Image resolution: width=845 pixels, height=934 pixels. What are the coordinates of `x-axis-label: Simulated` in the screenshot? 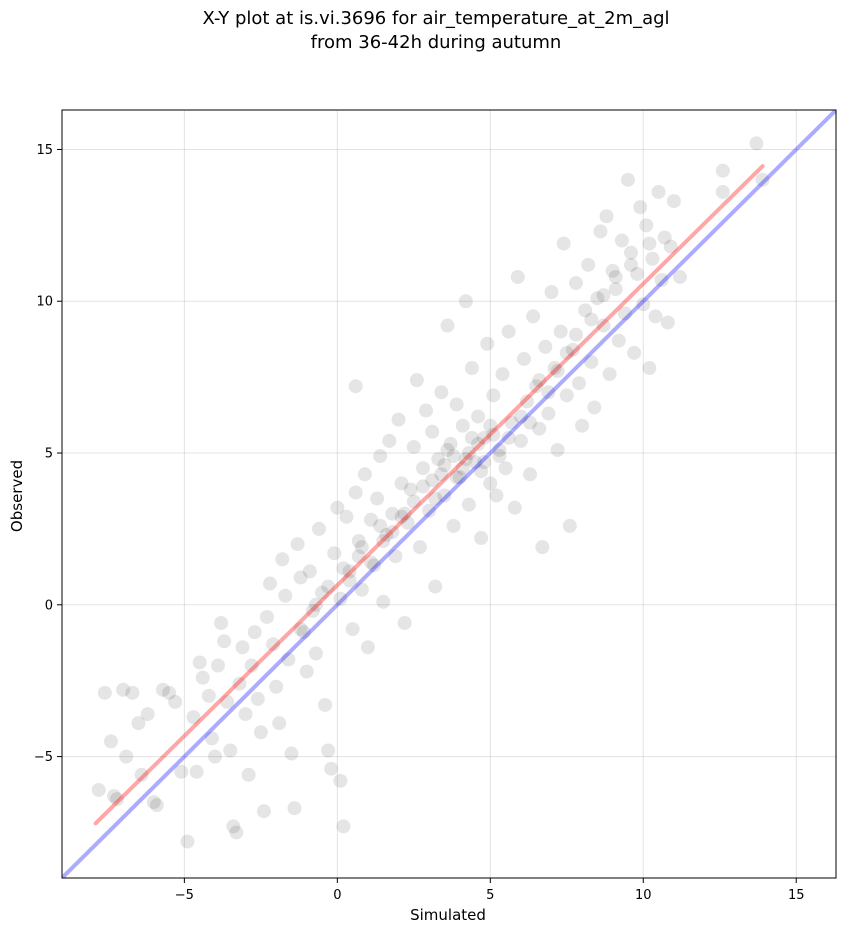 It's located at (448, 915).